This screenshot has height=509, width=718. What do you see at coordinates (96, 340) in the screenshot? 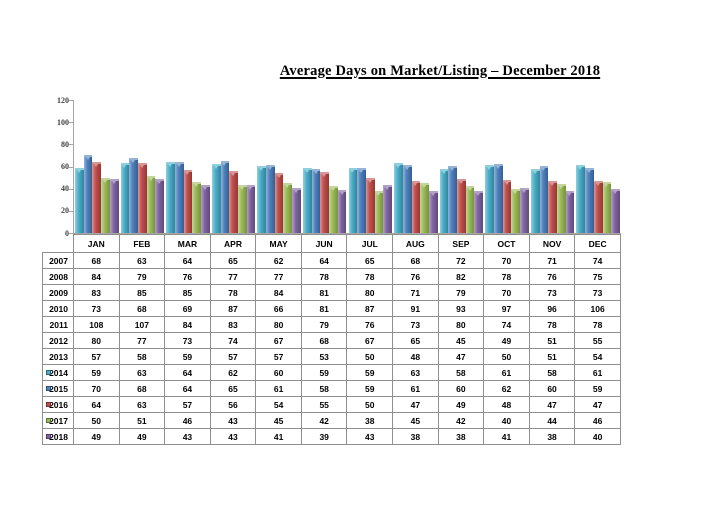
I see `cell-2012-jan: 80` at bounding box center [96, 340].